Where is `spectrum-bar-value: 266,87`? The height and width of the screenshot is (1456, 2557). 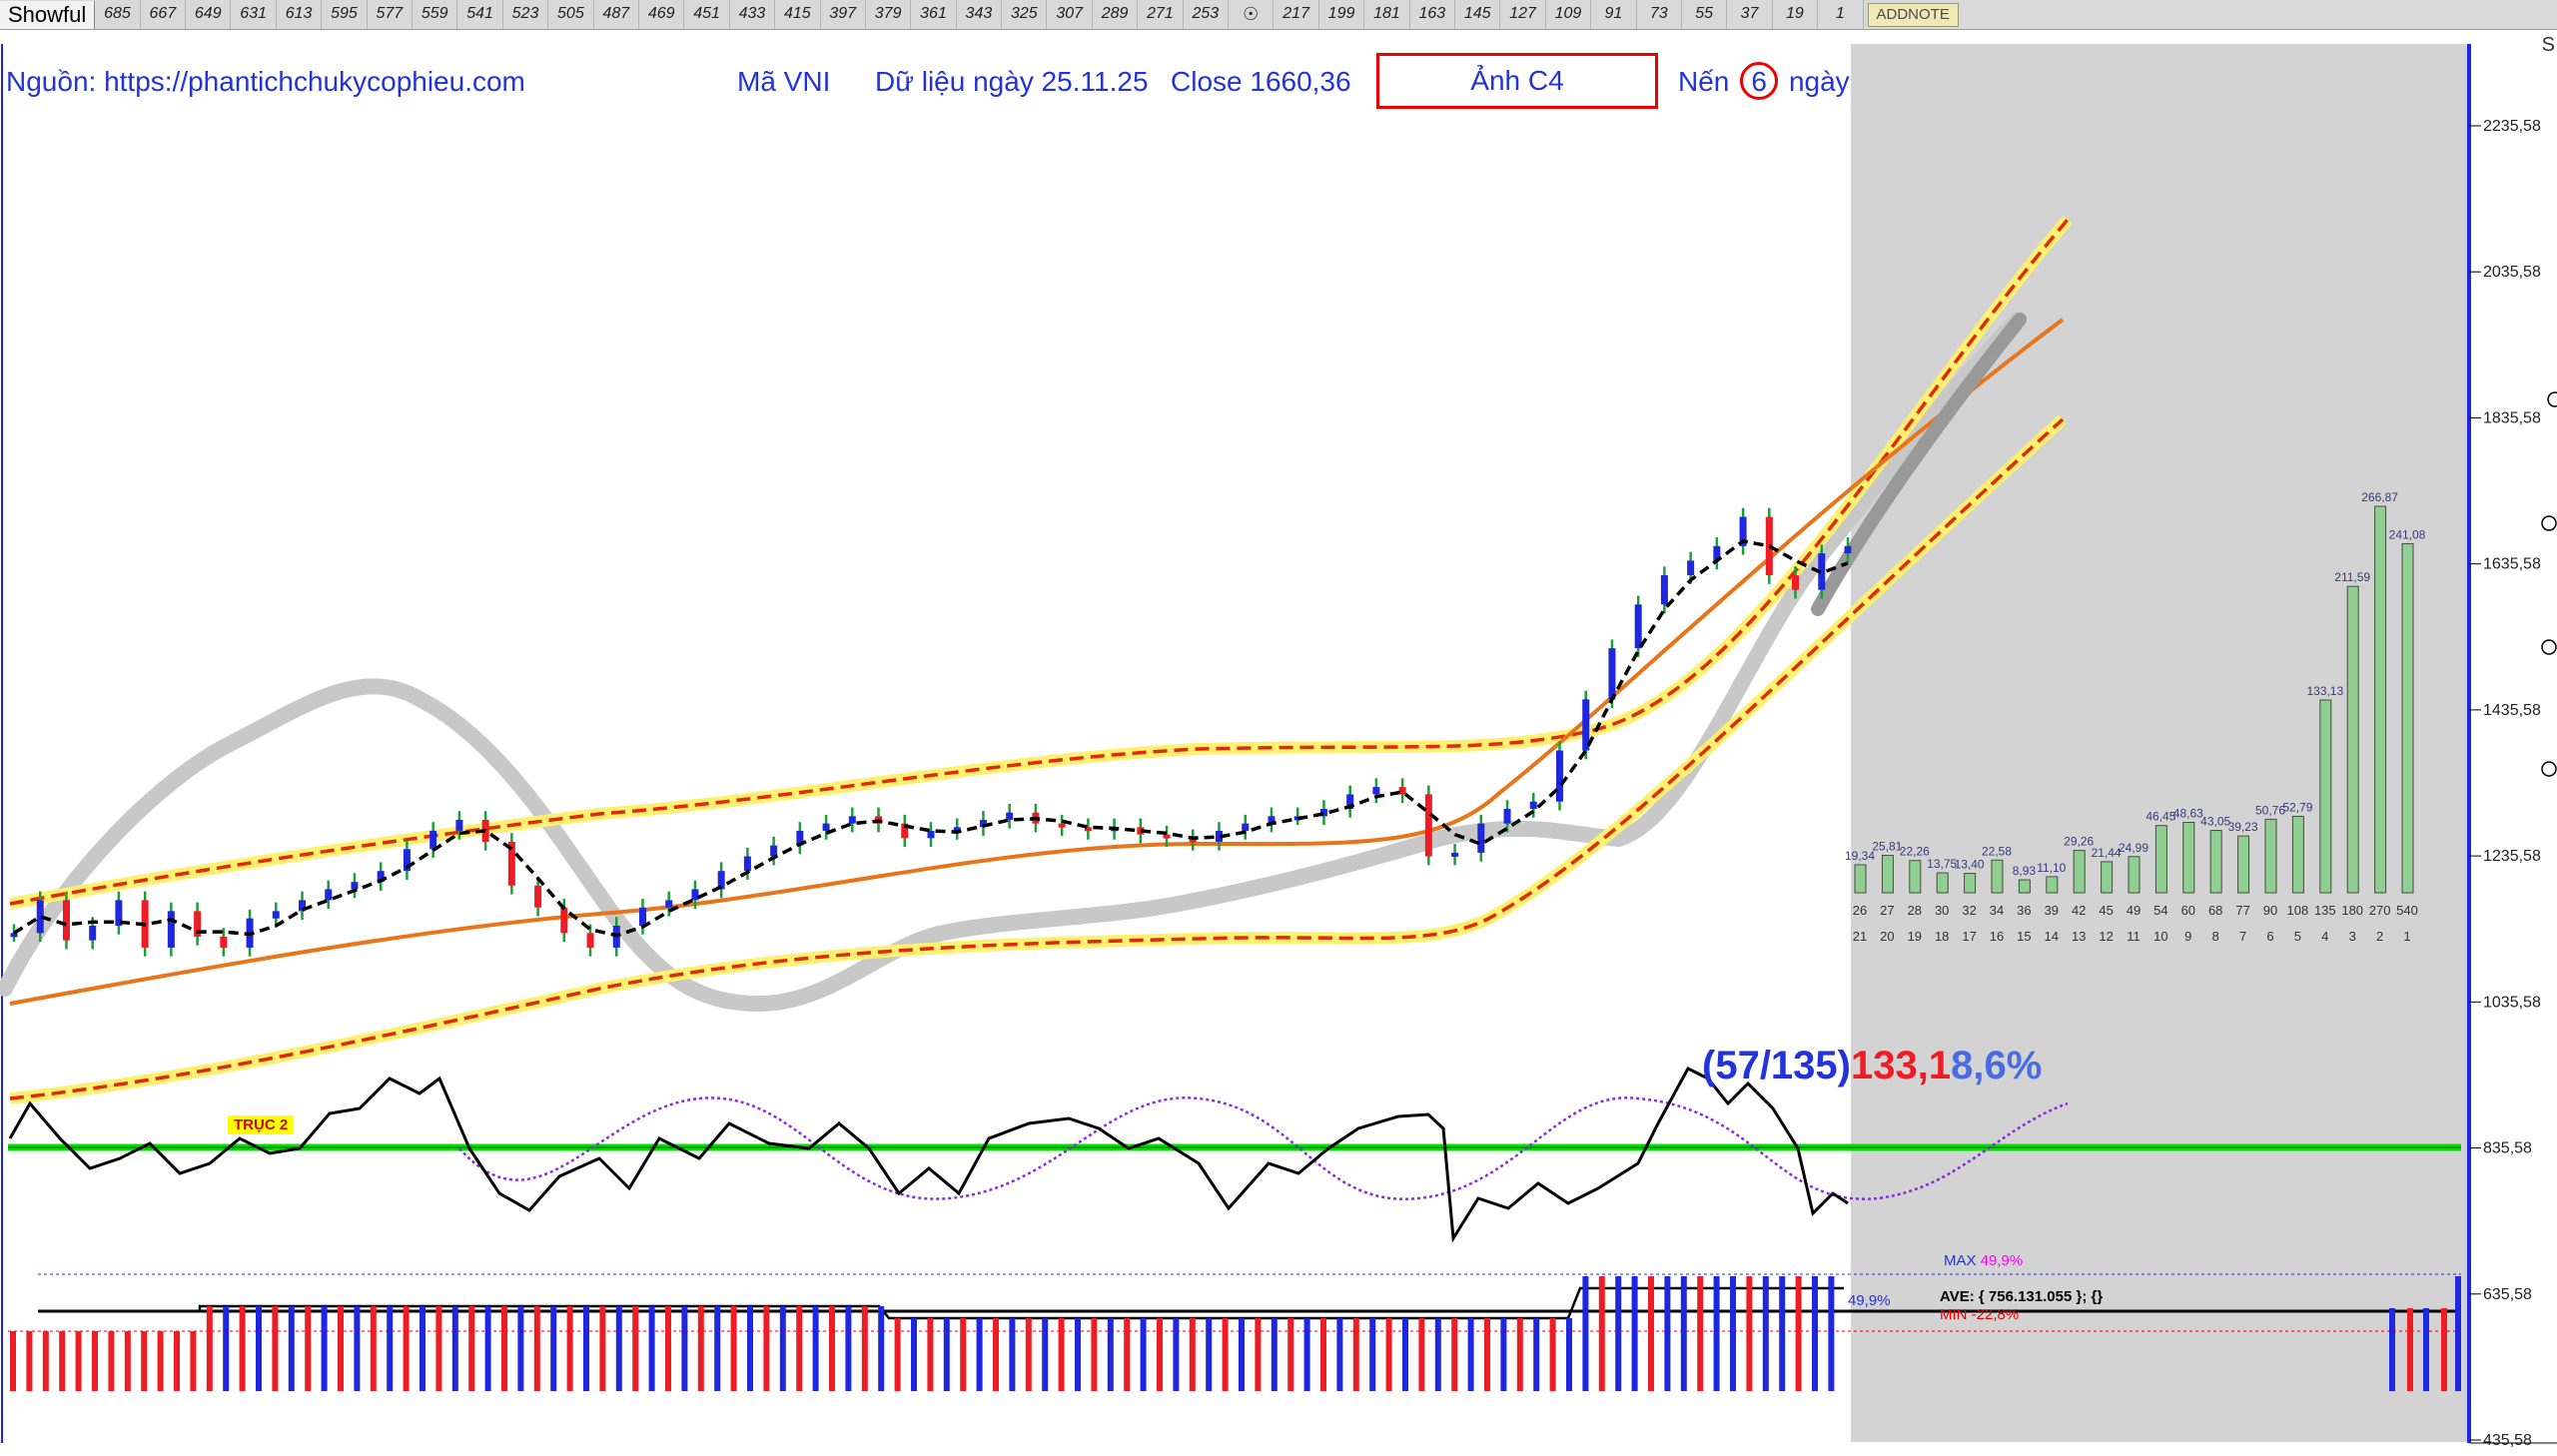
spectrum-bar-value: 266,87 is located at coordinates (2380, 497).